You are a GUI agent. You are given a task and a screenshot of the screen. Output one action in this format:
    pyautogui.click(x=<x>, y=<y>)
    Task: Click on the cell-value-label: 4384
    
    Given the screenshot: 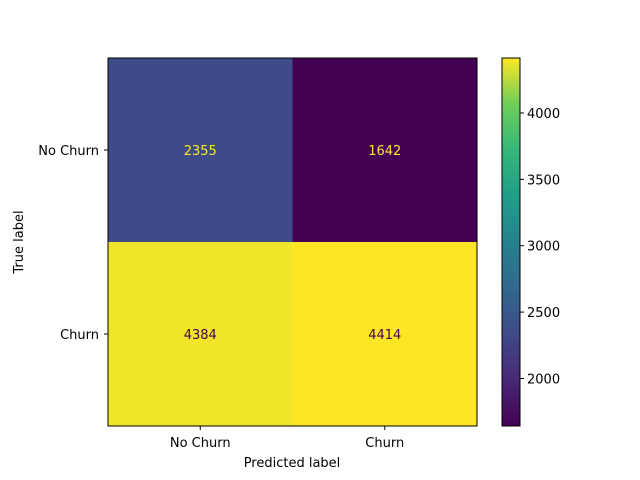 What is the action you would take?
    pyautogui.click(x=200, y=335)
    